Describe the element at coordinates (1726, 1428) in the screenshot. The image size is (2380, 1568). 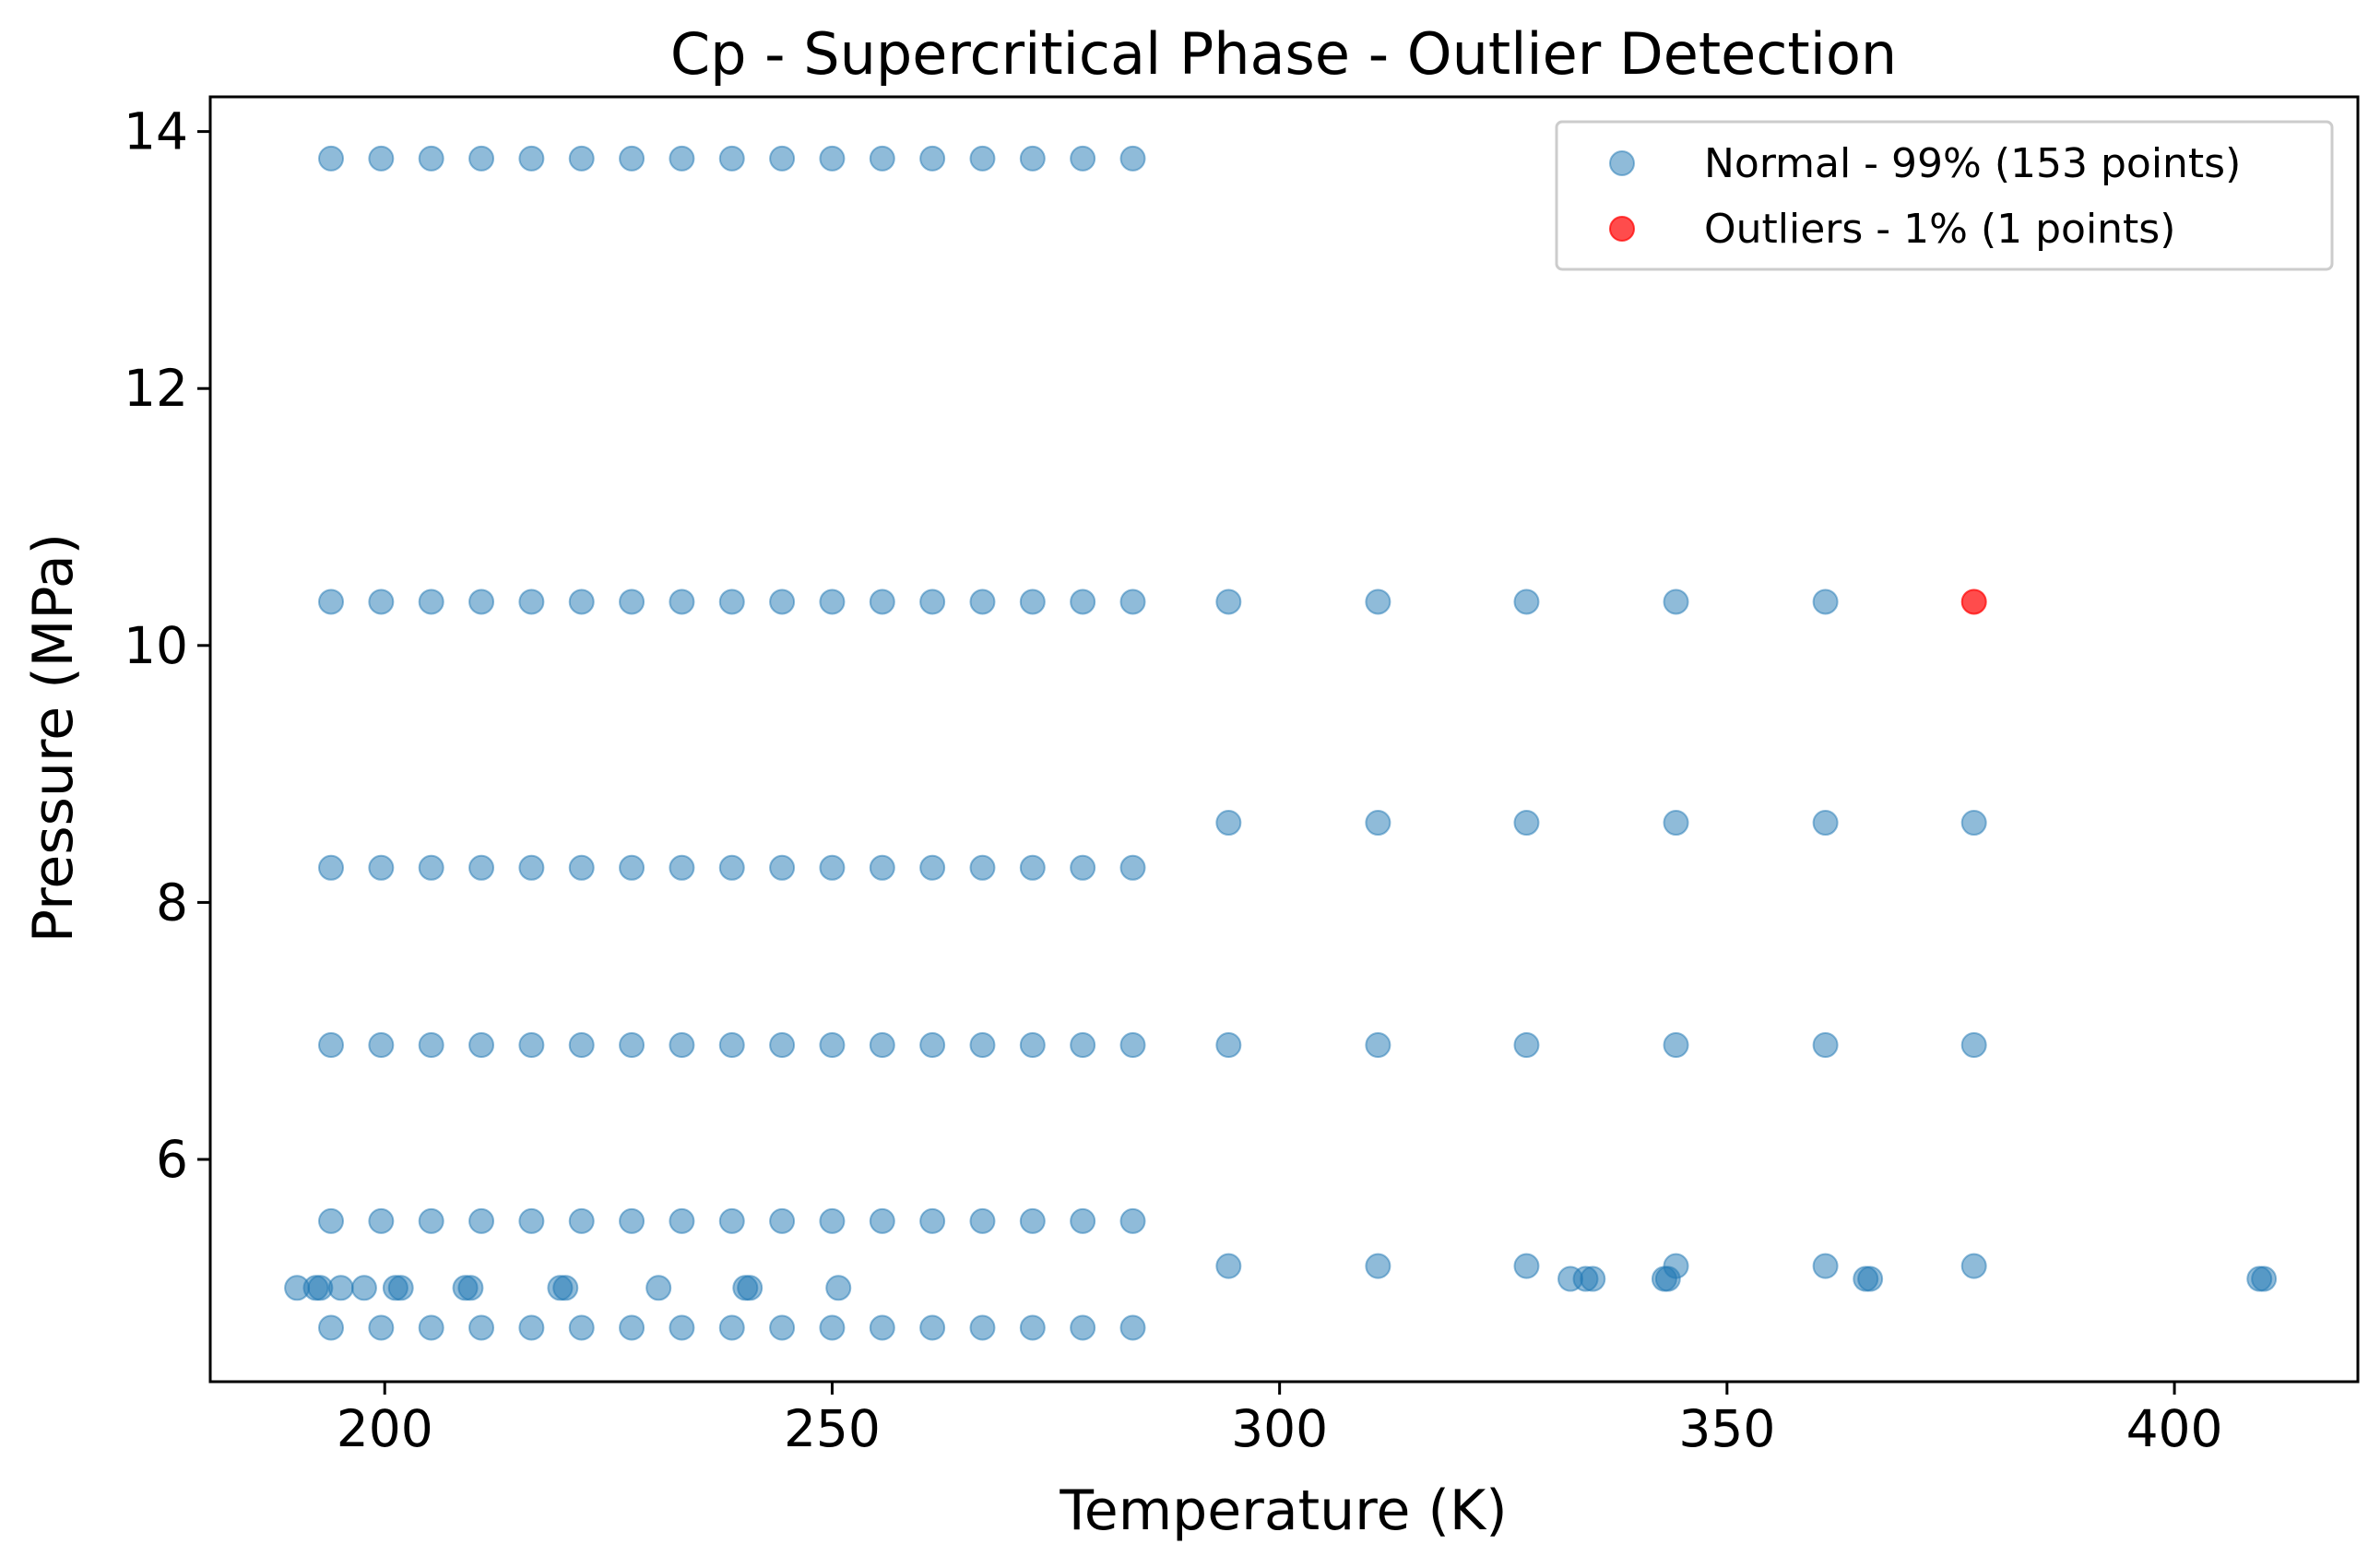
I see `x-tick-label: 350` at that location.